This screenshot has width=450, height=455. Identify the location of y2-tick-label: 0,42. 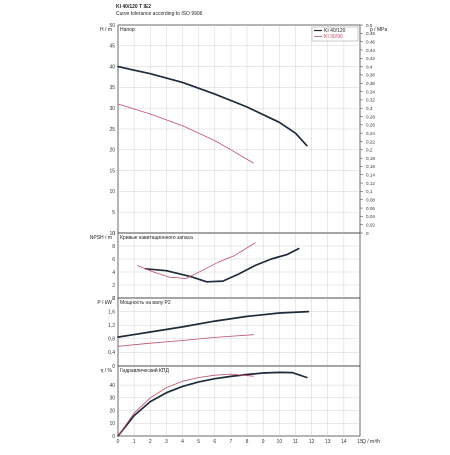
(370, 58).